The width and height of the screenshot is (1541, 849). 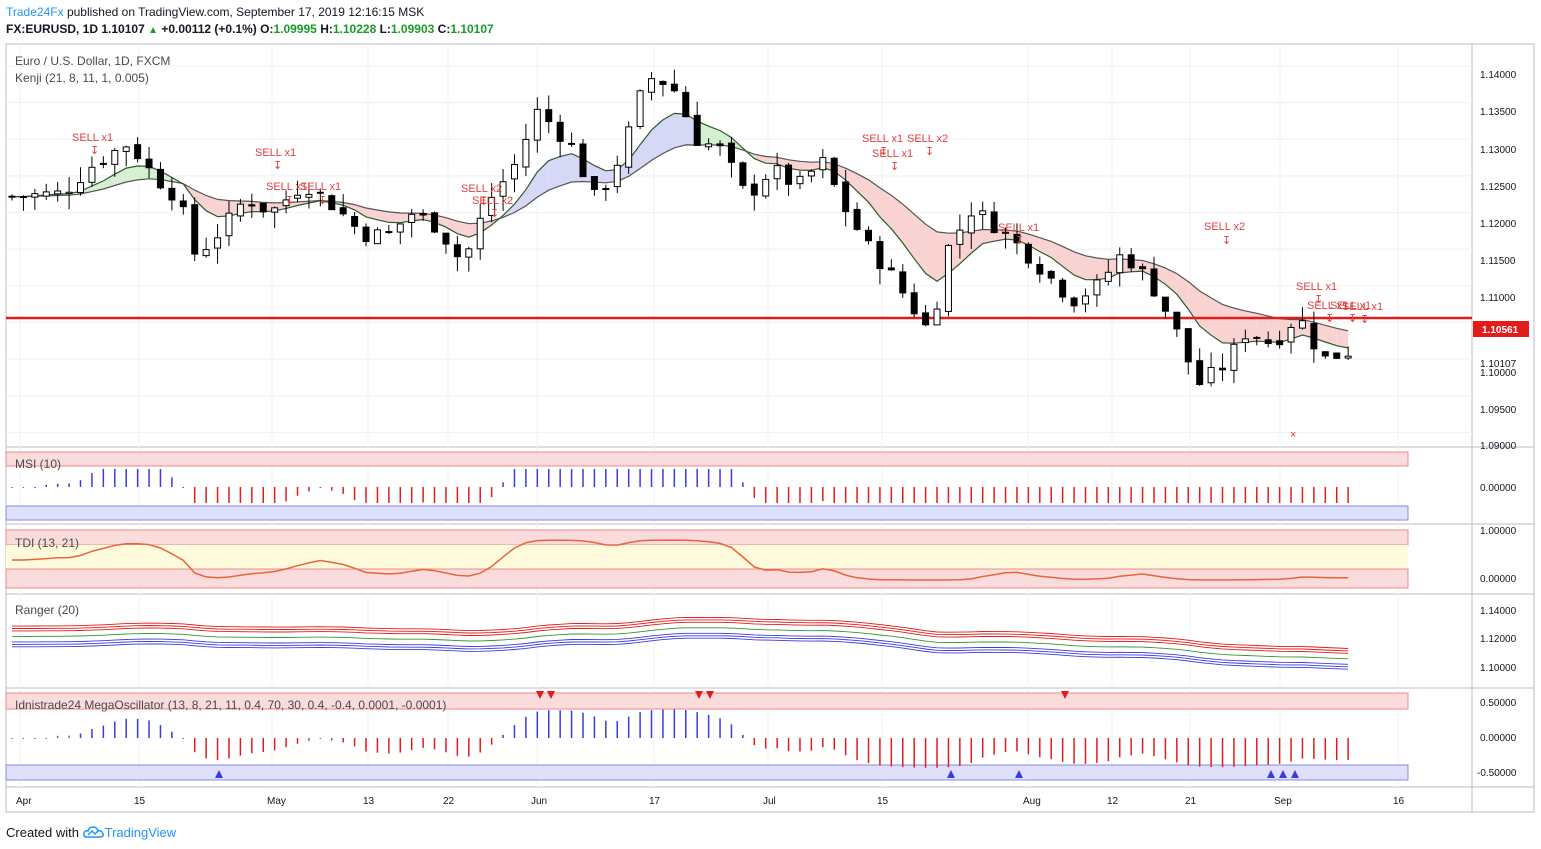 I want to click on y-tick: 1.13000, so click(x=1498, y=150).